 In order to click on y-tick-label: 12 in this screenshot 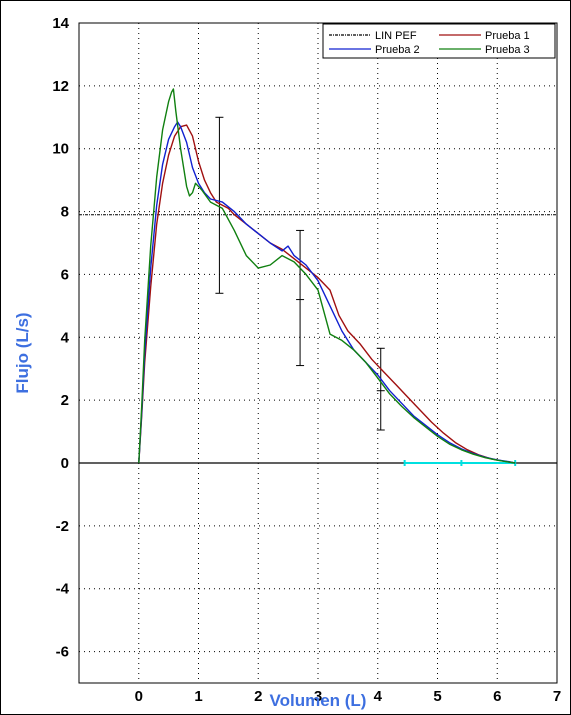, I will do `click(60, 86)`.